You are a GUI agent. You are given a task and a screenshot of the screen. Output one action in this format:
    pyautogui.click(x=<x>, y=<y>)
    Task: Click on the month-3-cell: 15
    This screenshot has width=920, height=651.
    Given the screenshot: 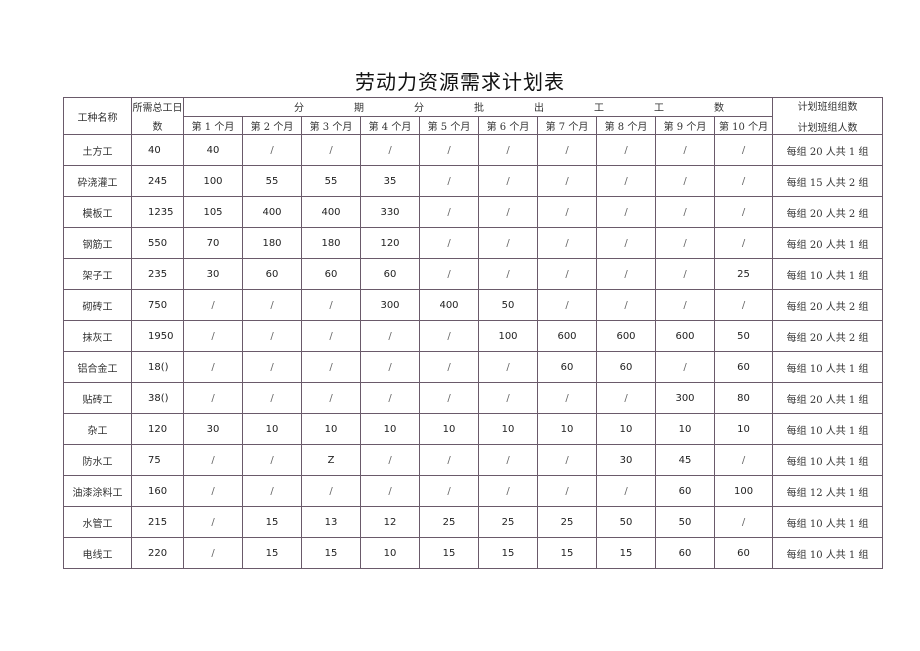 What is the action you would take?
    pyautogui.click(x=331, y=553)
    